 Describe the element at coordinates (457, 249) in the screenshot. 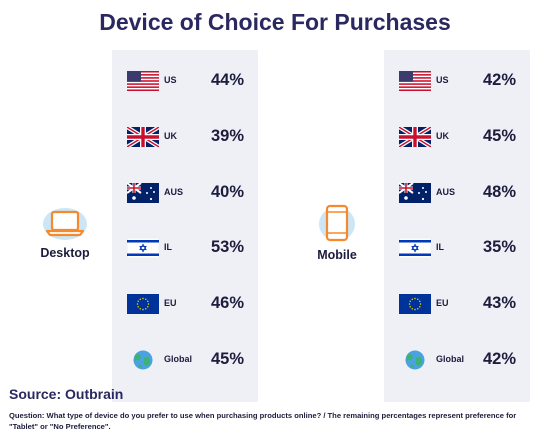

I see `table-row: IL 35%` at that location.